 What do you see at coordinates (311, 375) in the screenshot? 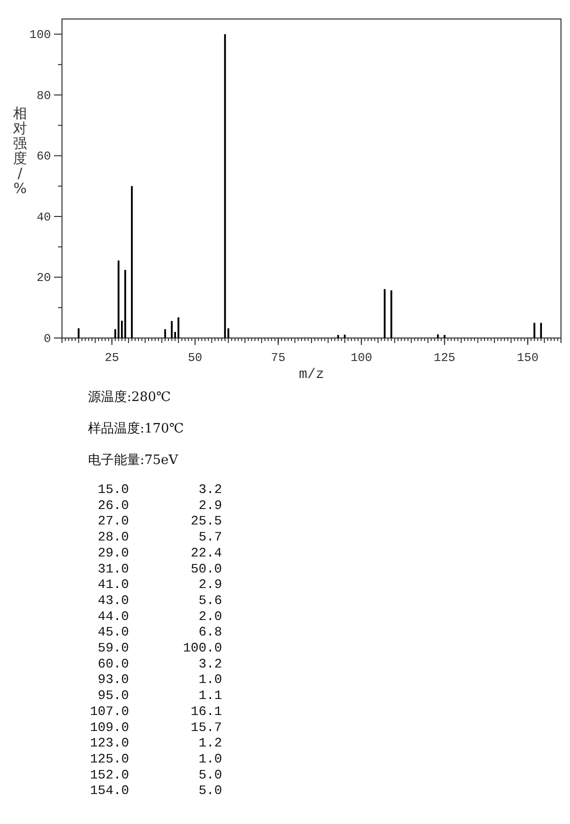
I see `x-axis-title: m/z` at bounding box center [311, 375].